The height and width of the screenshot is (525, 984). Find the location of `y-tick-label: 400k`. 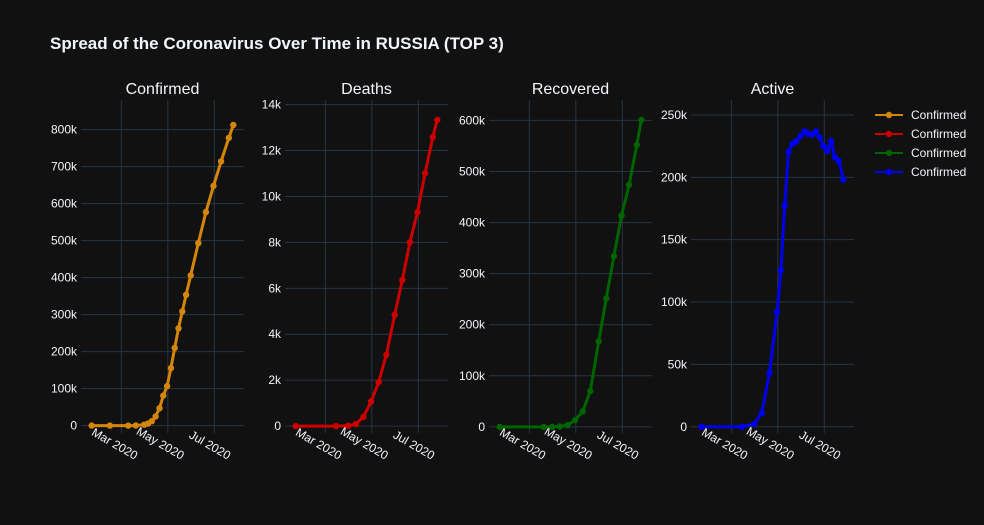

y-tick-label: 400k is located at coordinates (64, 278).